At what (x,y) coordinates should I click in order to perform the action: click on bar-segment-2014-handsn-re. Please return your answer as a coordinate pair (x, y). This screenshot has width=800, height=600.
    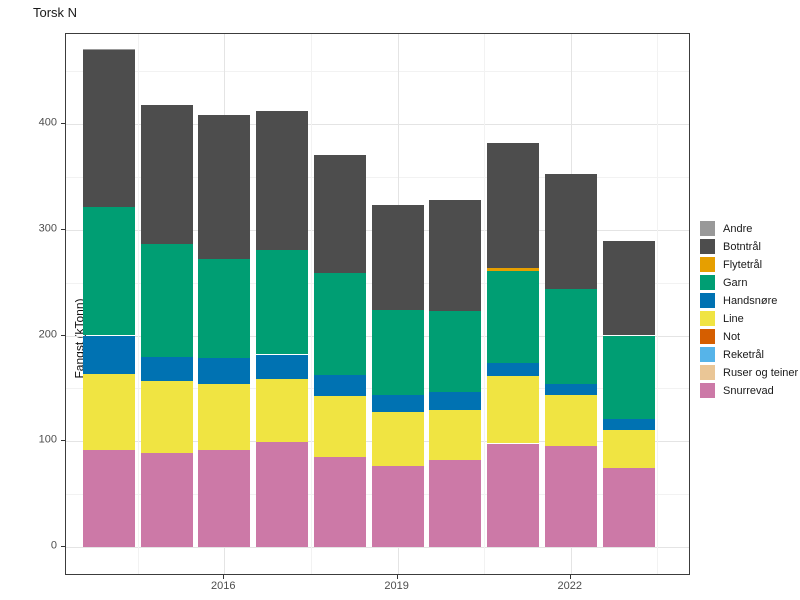
    Looking at the image, I should click on (108, 354).